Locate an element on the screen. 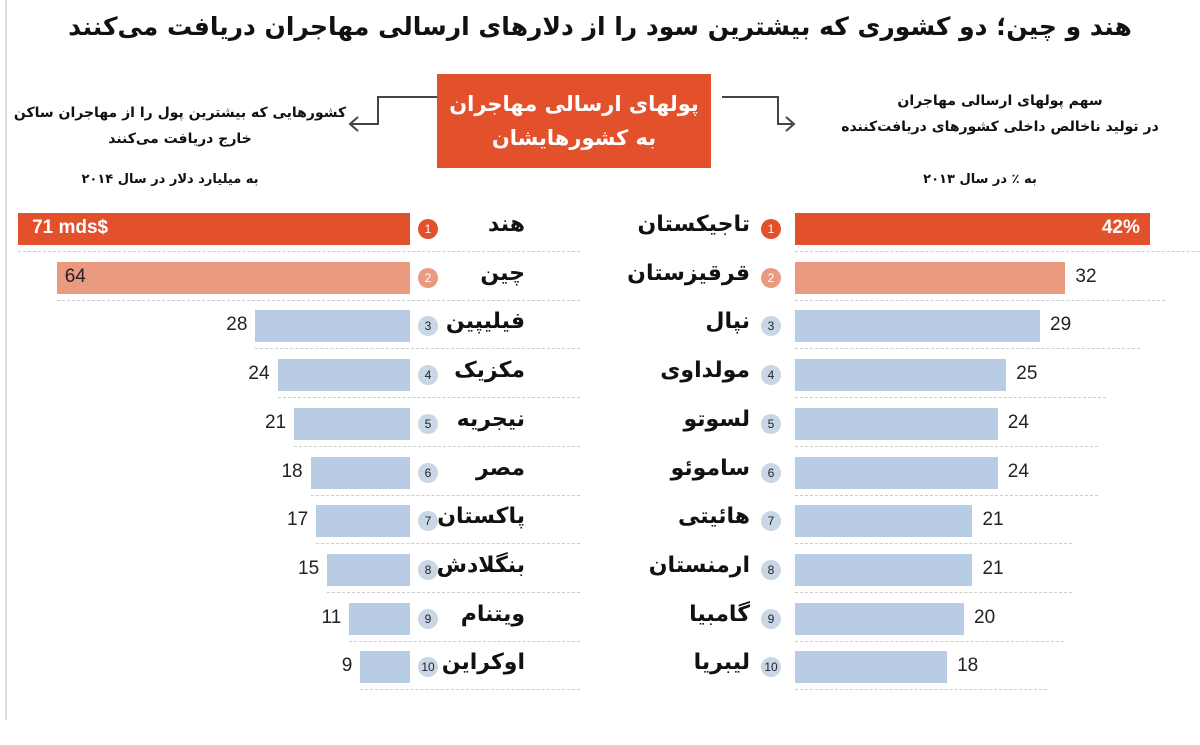 Image resolution: width=1200 pixels, height=745 pixels. right-subtitle-line1: سهم پولهای ارسالی مهاجران is located at coordinates (1000, 101).